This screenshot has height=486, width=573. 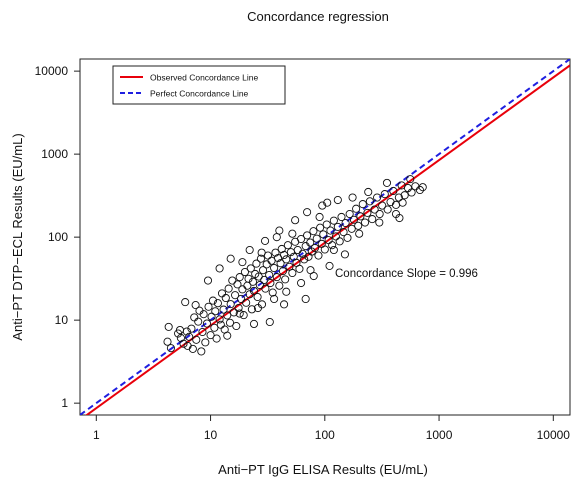 I want to click on x-tick-label: 1, so click(x=96, y=435).